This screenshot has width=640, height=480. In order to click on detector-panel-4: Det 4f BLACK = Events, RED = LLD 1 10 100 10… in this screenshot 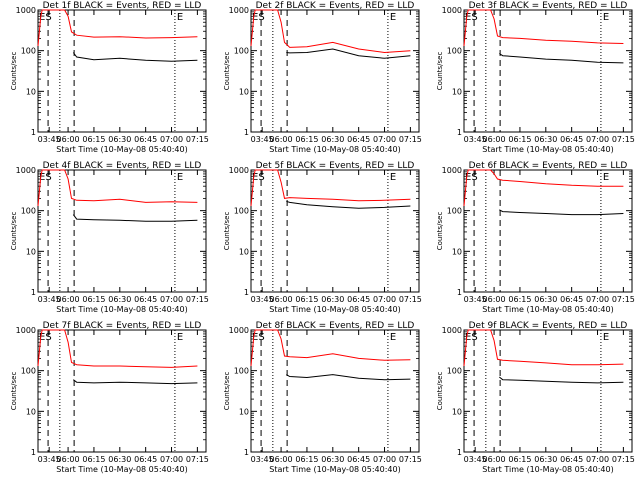, I will do `click(109, 237)`.